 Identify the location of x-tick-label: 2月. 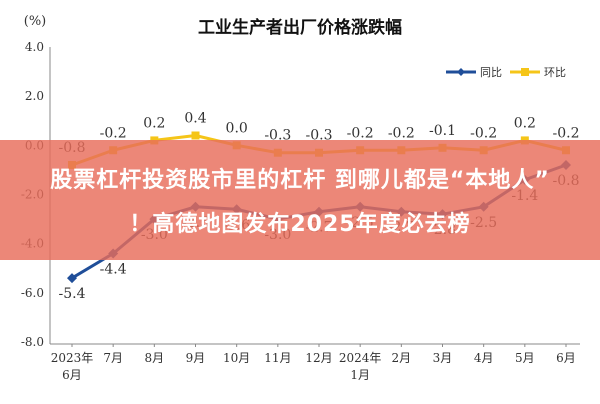
(402, 358).